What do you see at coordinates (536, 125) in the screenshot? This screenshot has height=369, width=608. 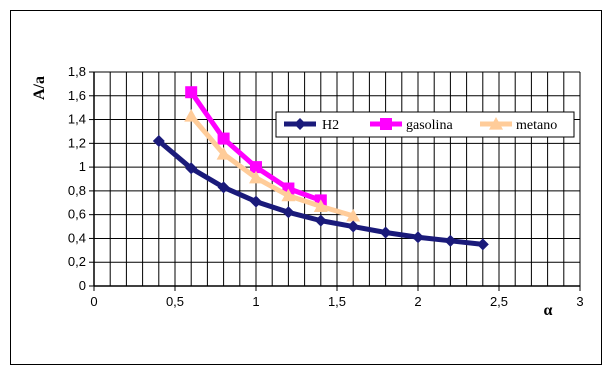 I see `legend-label: metano` at bounding box center [536, 125].